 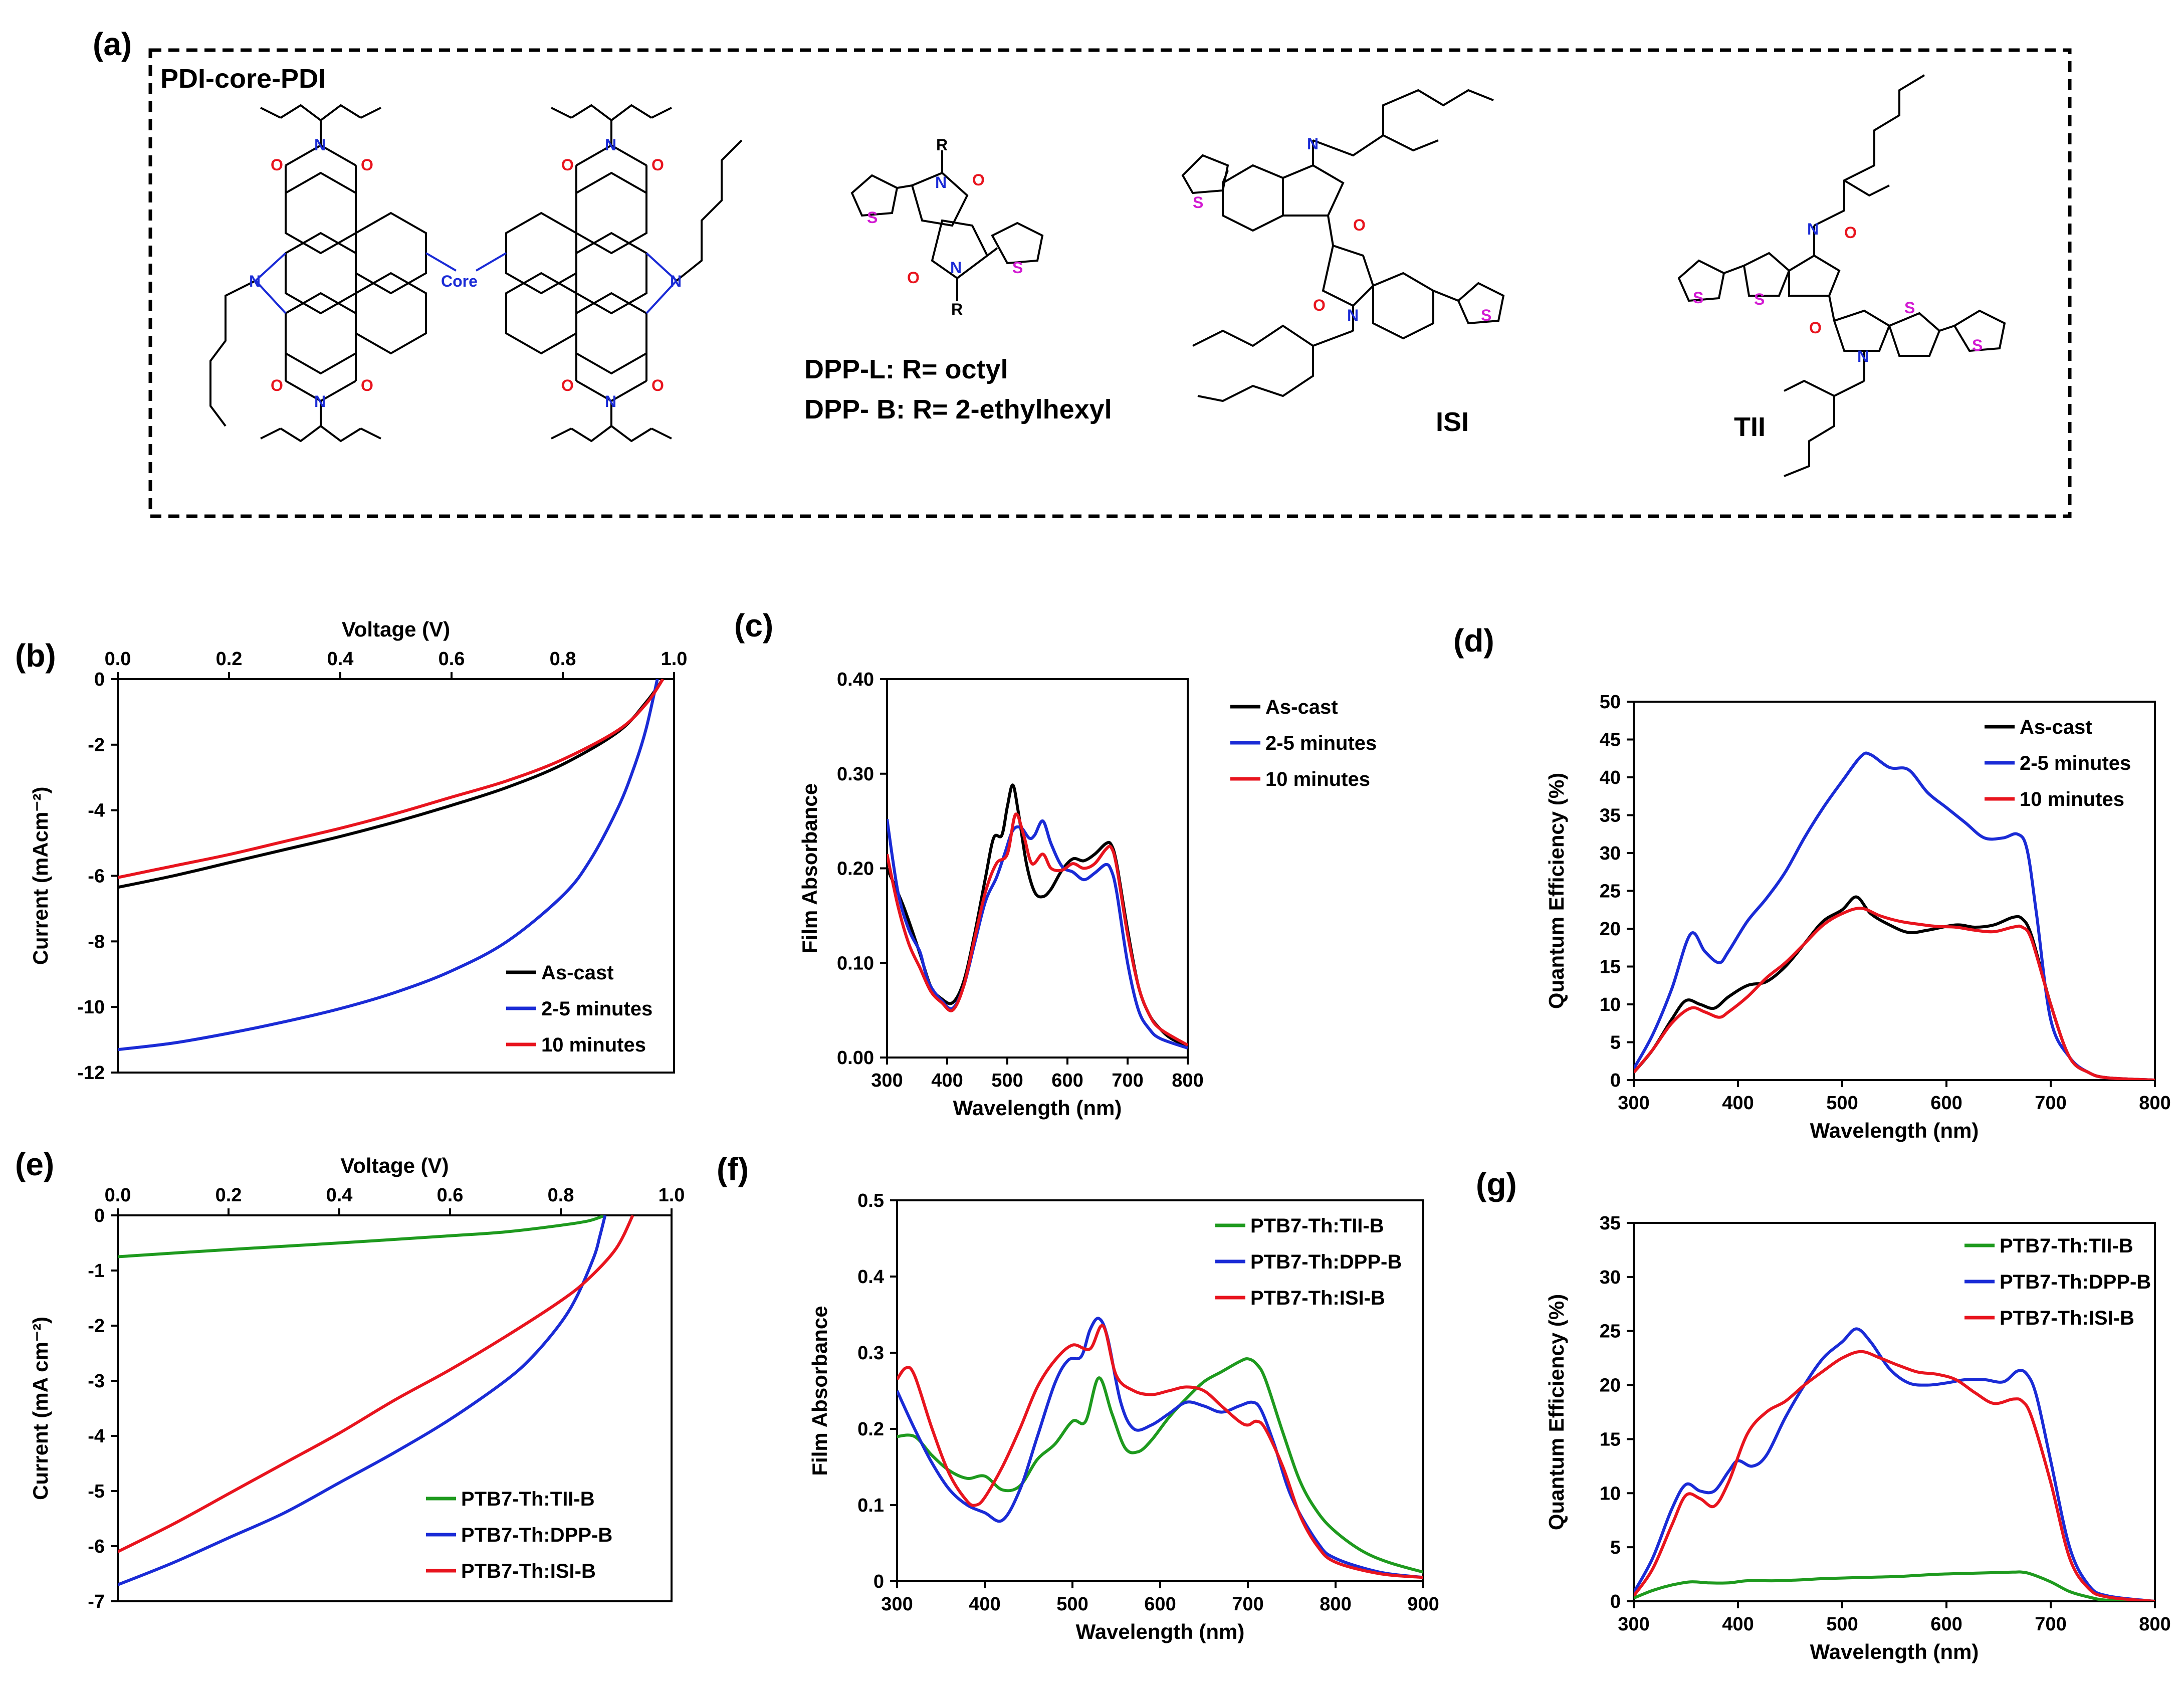 I want to click on x-axis-title: Voltage (V), so click(x=394, y=1165).